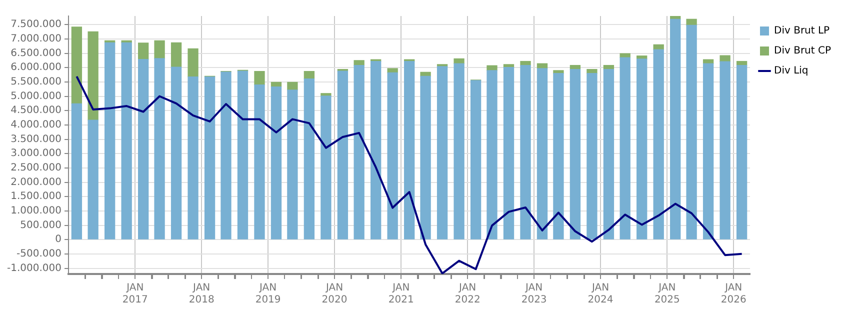 The width and height of the screenshot is (851, 313). Describe the element at coordinates (34, 268) in the screenshot. I see `y-tick-label: -1.000.000` at that location.